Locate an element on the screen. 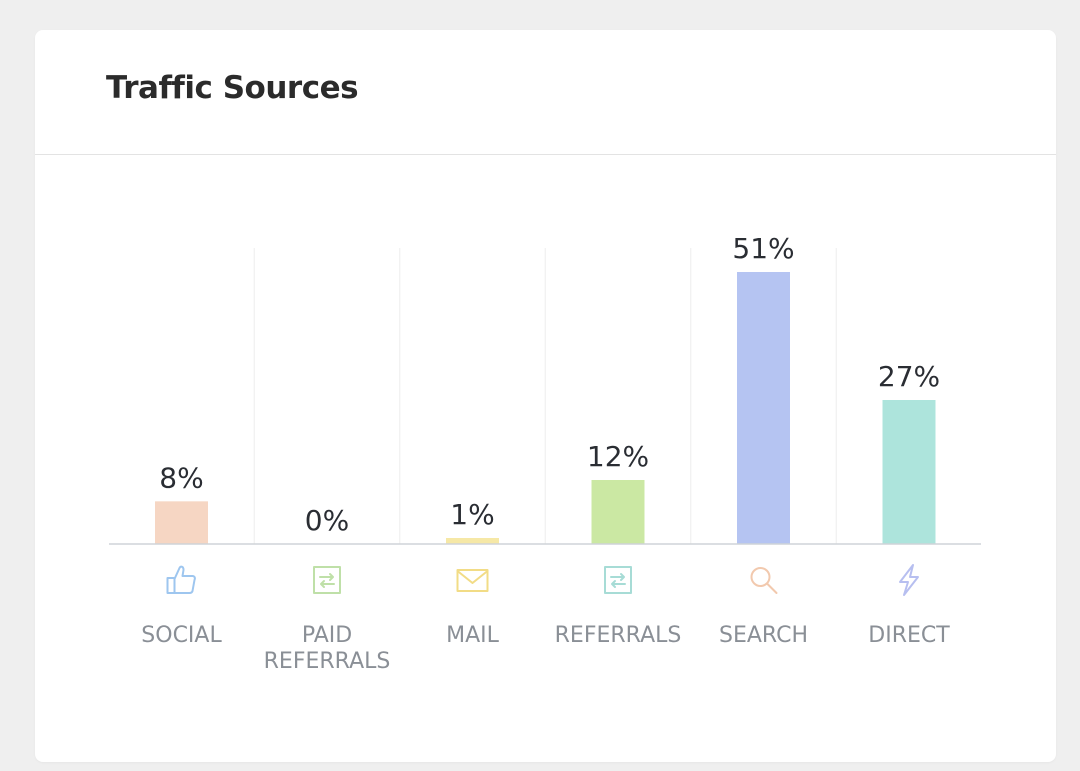 The width and height of the screenshot is (1080, 771). category-label: SEARCH is located at coordinates (763, 635).